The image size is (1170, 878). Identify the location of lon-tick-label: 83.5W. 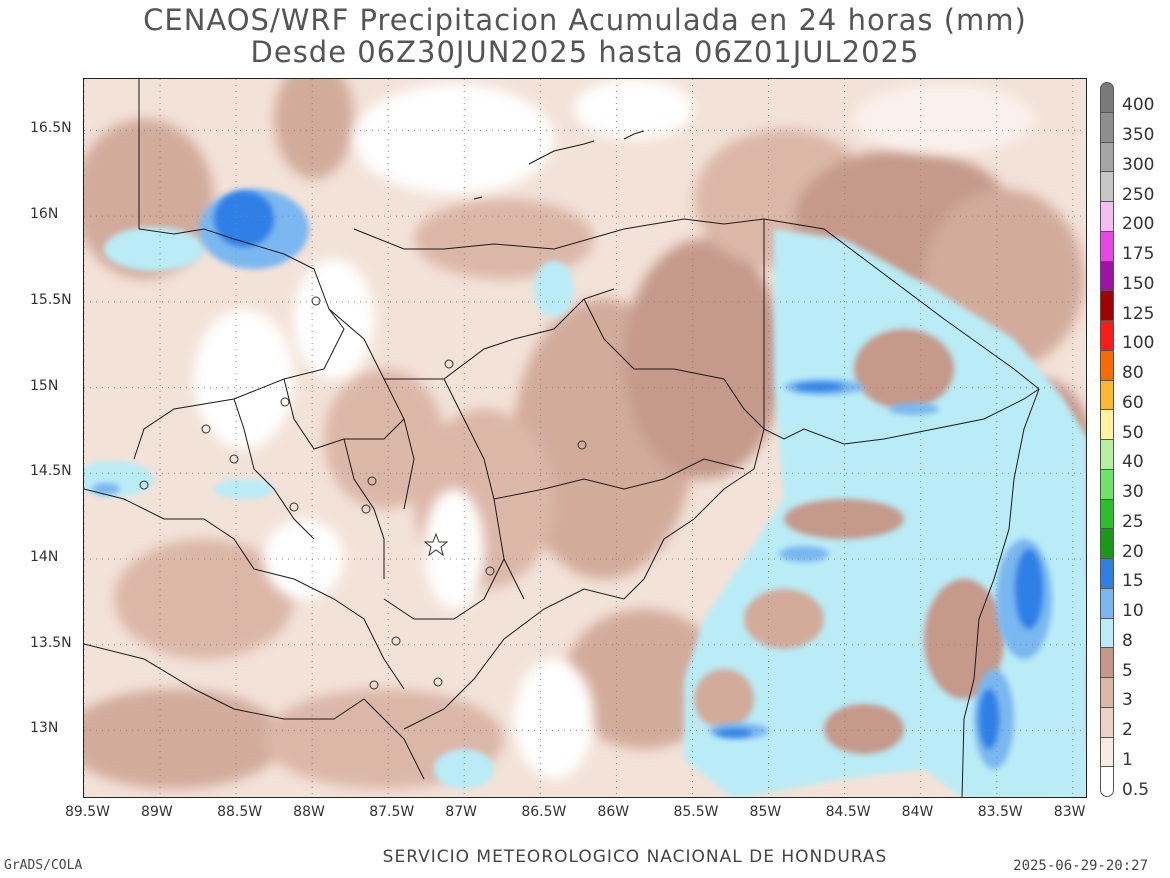
(1000, 812).